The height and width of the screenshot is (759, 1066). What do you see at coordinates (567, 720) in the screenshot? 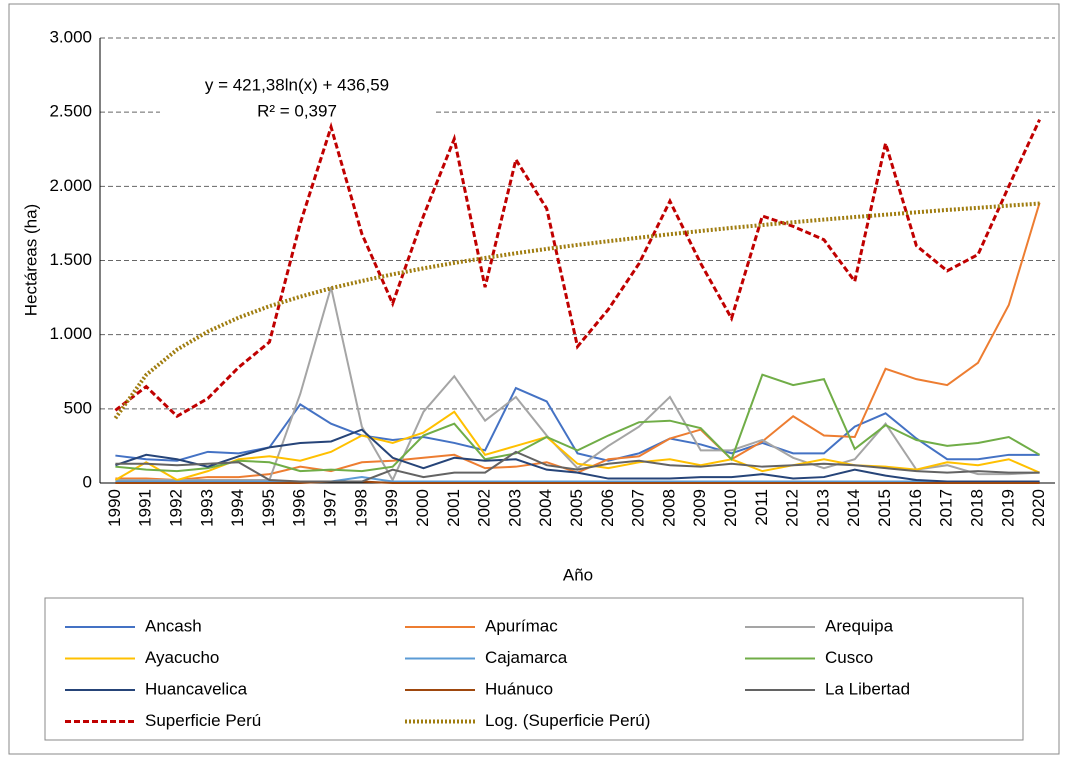
I see `legend-label: Log. (Superficie Perú)` at bounding box center [567, 720].